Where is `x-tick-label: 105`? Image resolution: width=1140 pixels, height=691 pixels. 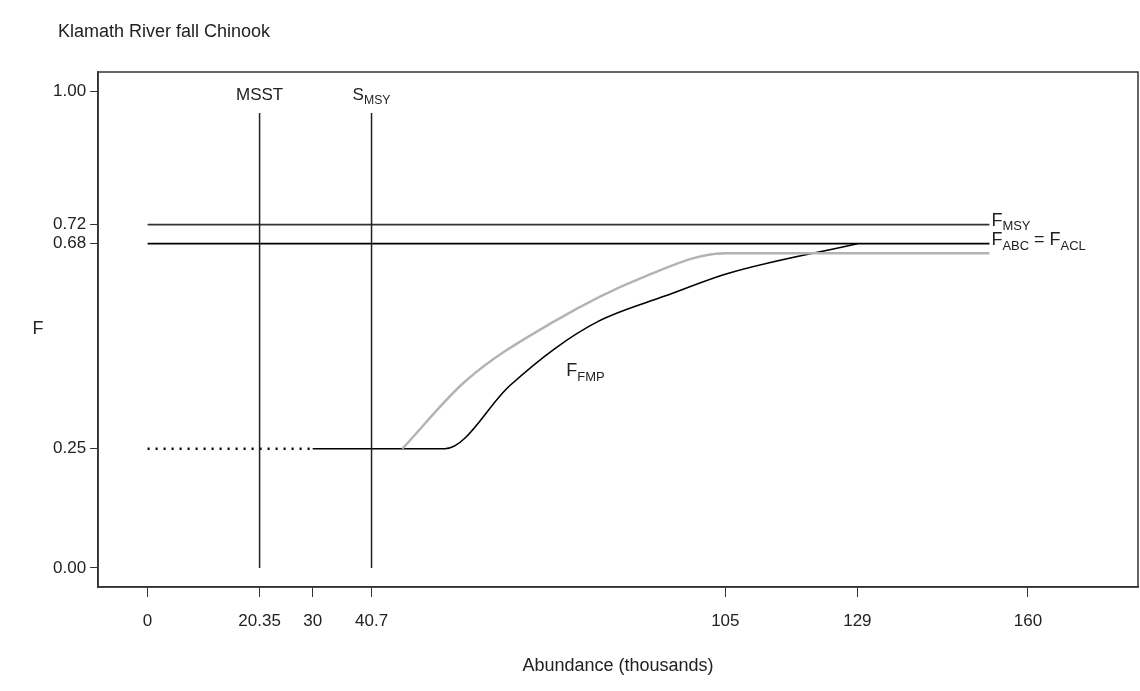 x-tick-label: 105 is located at coordinates (725, 620).